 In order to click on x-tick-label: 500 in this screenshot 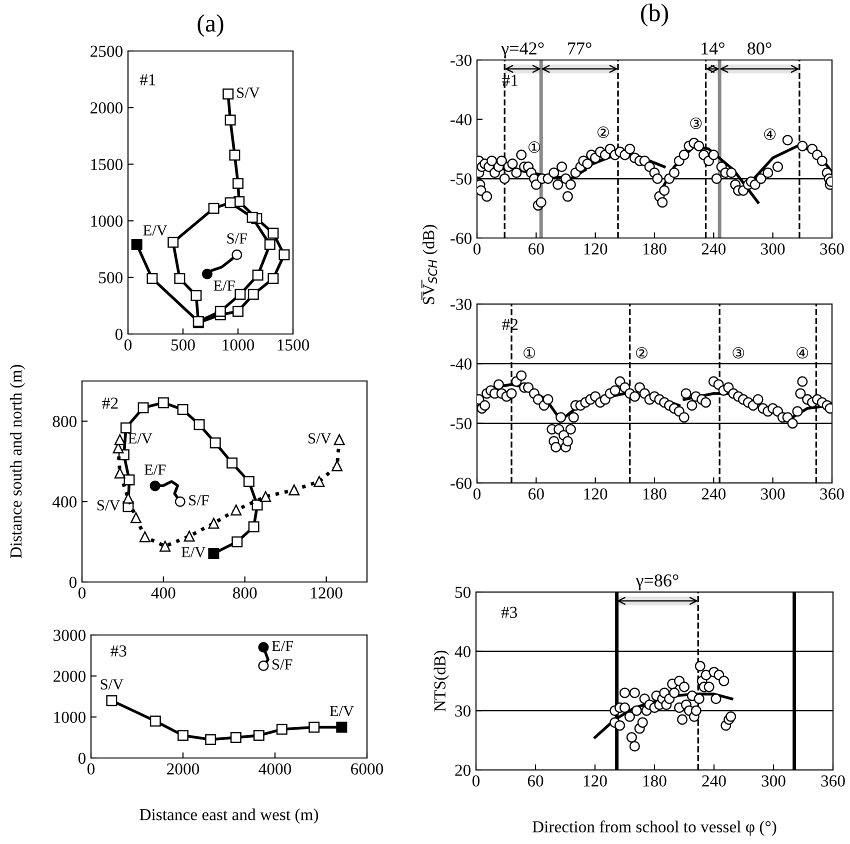, I will do `click(183, 345)`.